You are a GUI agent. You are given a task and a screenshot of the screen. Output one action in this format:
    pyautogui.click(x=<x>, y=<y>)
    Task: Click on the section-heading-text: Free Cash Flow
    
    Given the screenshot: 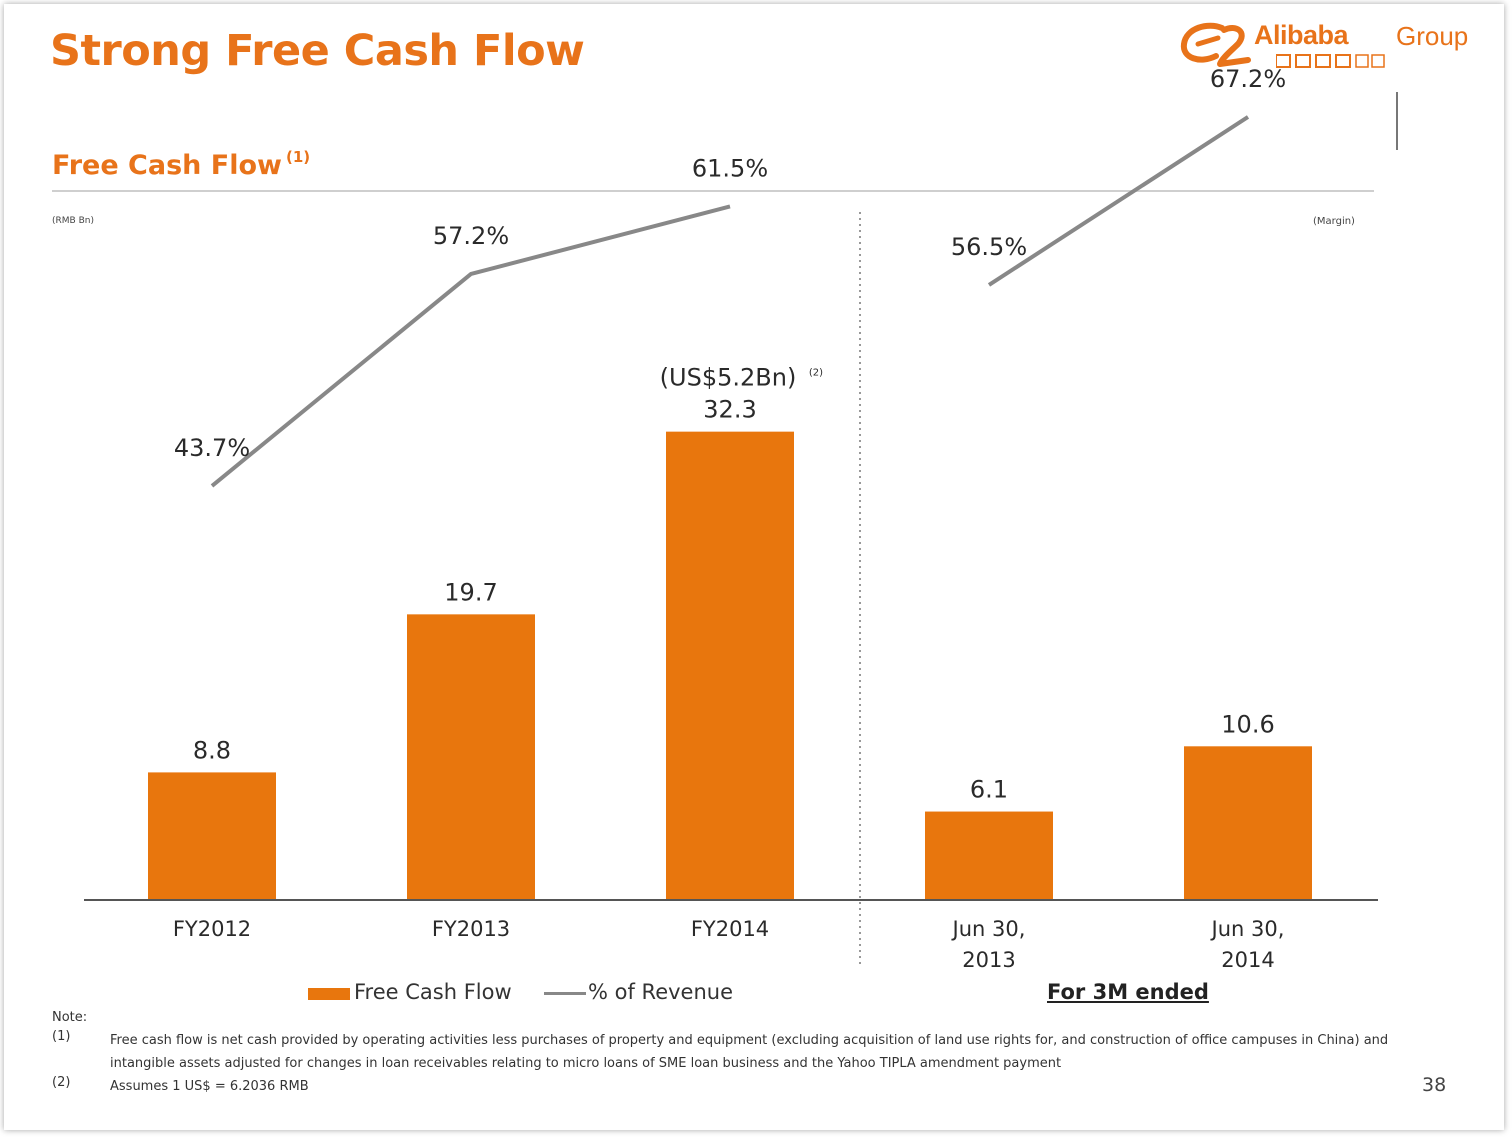 What is the action you would take?
    pyautogui.click(x=167, y=165)
    